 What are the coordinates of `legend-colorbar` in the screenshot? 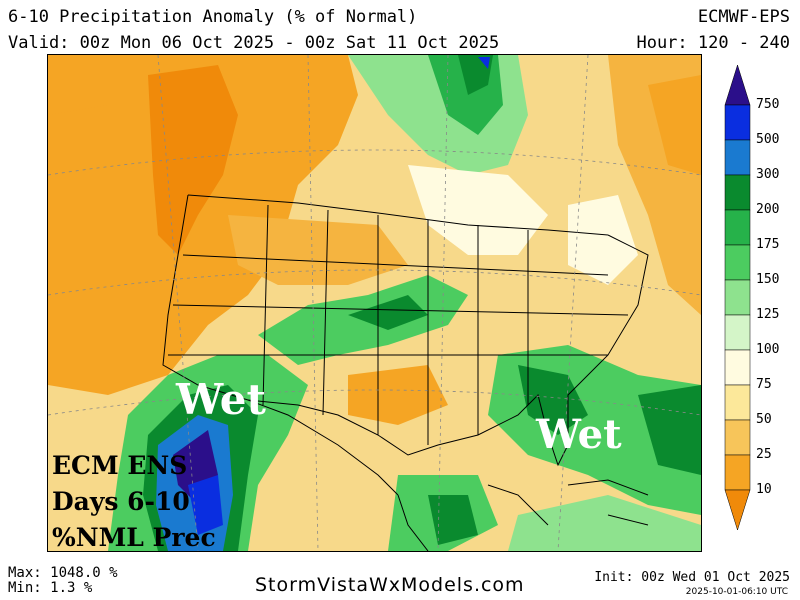 It's located at (737, 297).